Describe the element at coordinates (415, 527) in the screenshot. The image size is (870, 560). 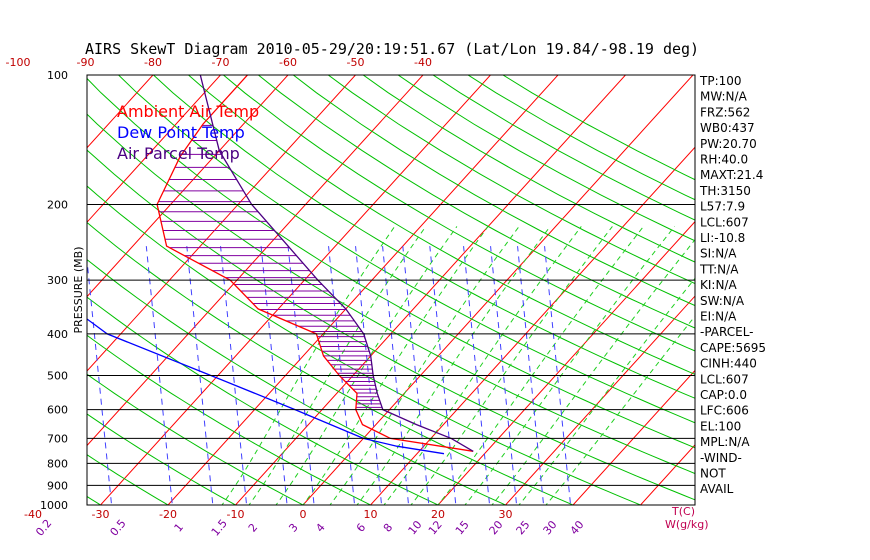
I see `mixing-ratio-tick-label: 10` at that location.